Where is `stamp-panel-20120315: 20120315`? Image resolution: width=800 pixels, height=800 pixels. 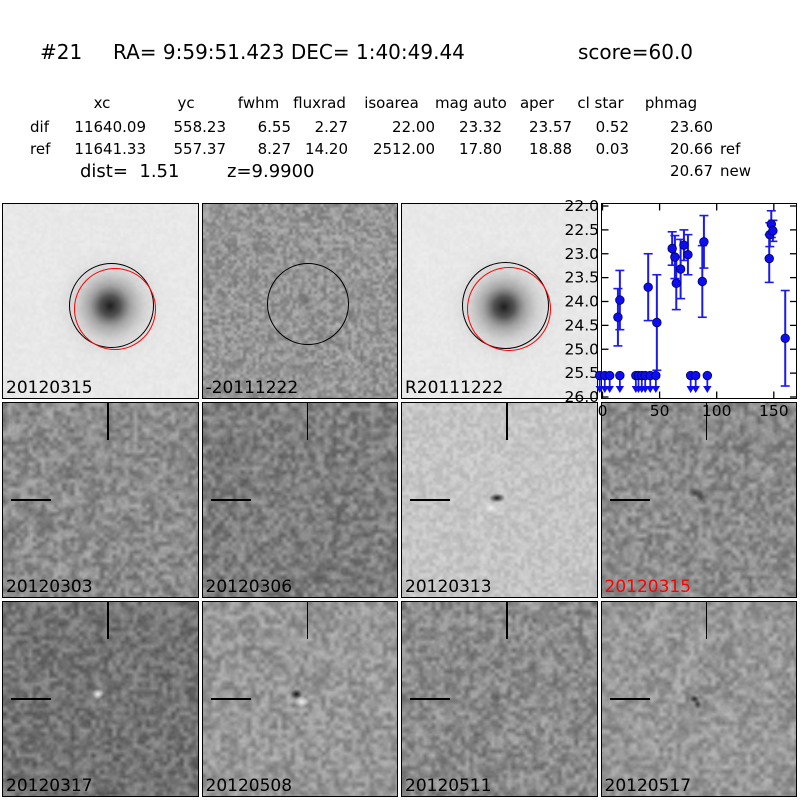
stamp-panel-20120315: 20120315 is located at coordinates (698, 500).